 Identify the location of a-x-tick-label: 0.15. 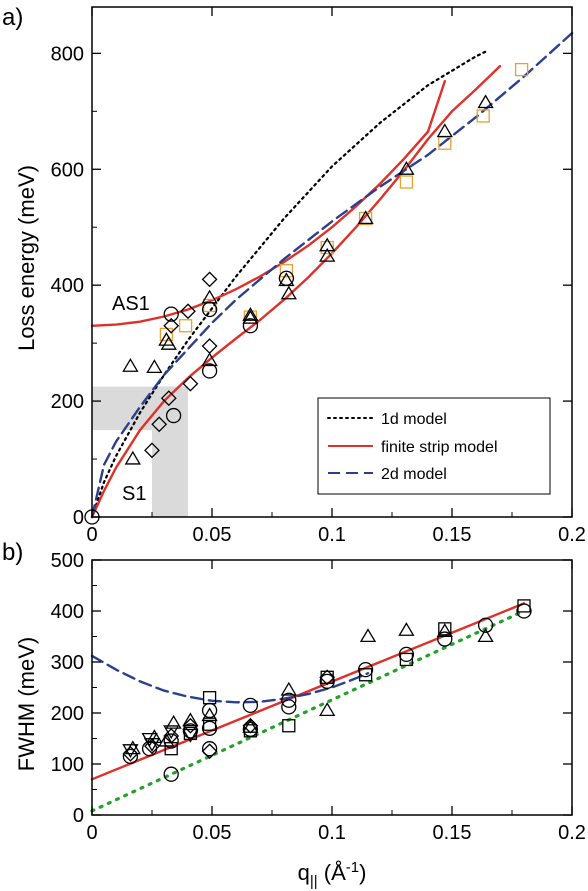
(452, 535).